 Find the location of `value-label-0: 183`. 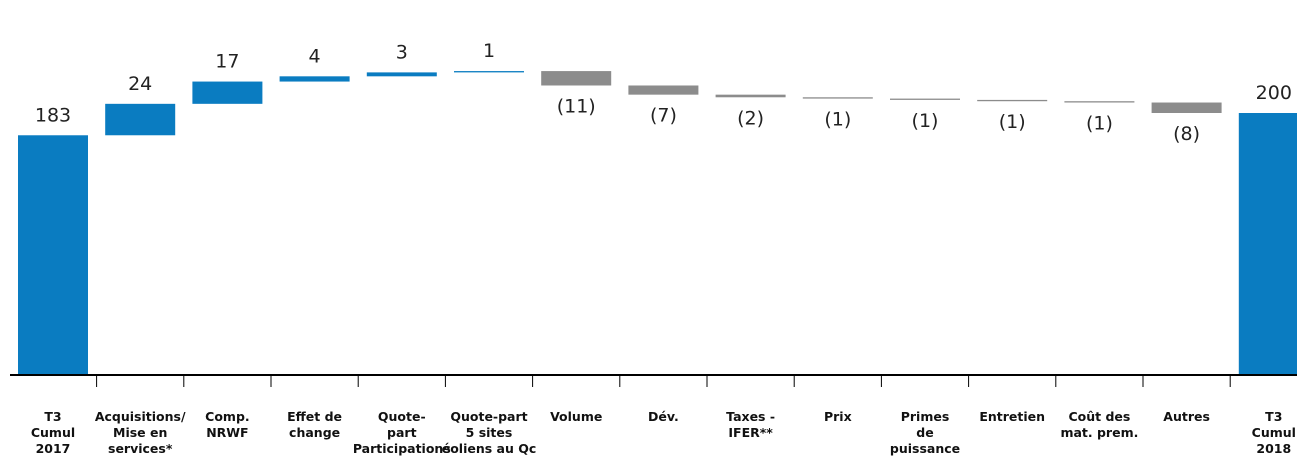

value-label-0: 183 is located at coordinates (53, 115).